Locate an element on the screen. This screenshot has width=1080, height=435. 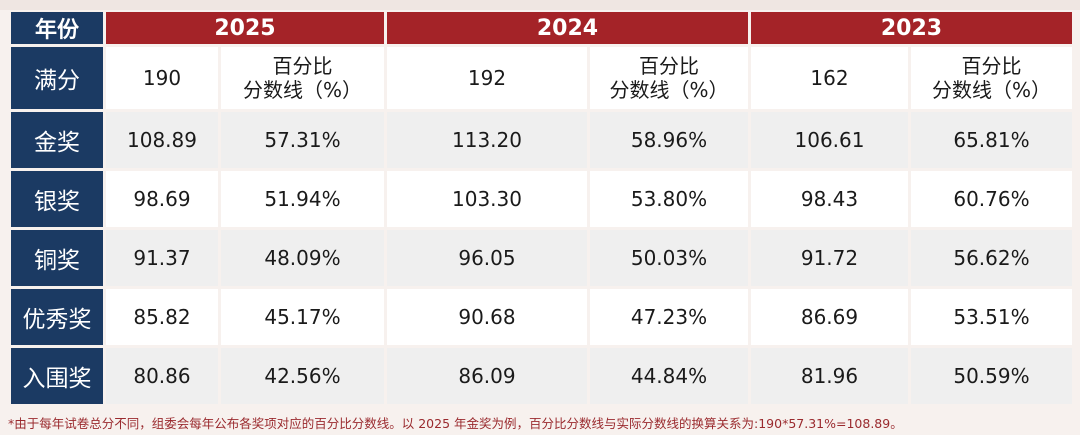
table-cell: 81.96 is located at coordinates (829, 376).